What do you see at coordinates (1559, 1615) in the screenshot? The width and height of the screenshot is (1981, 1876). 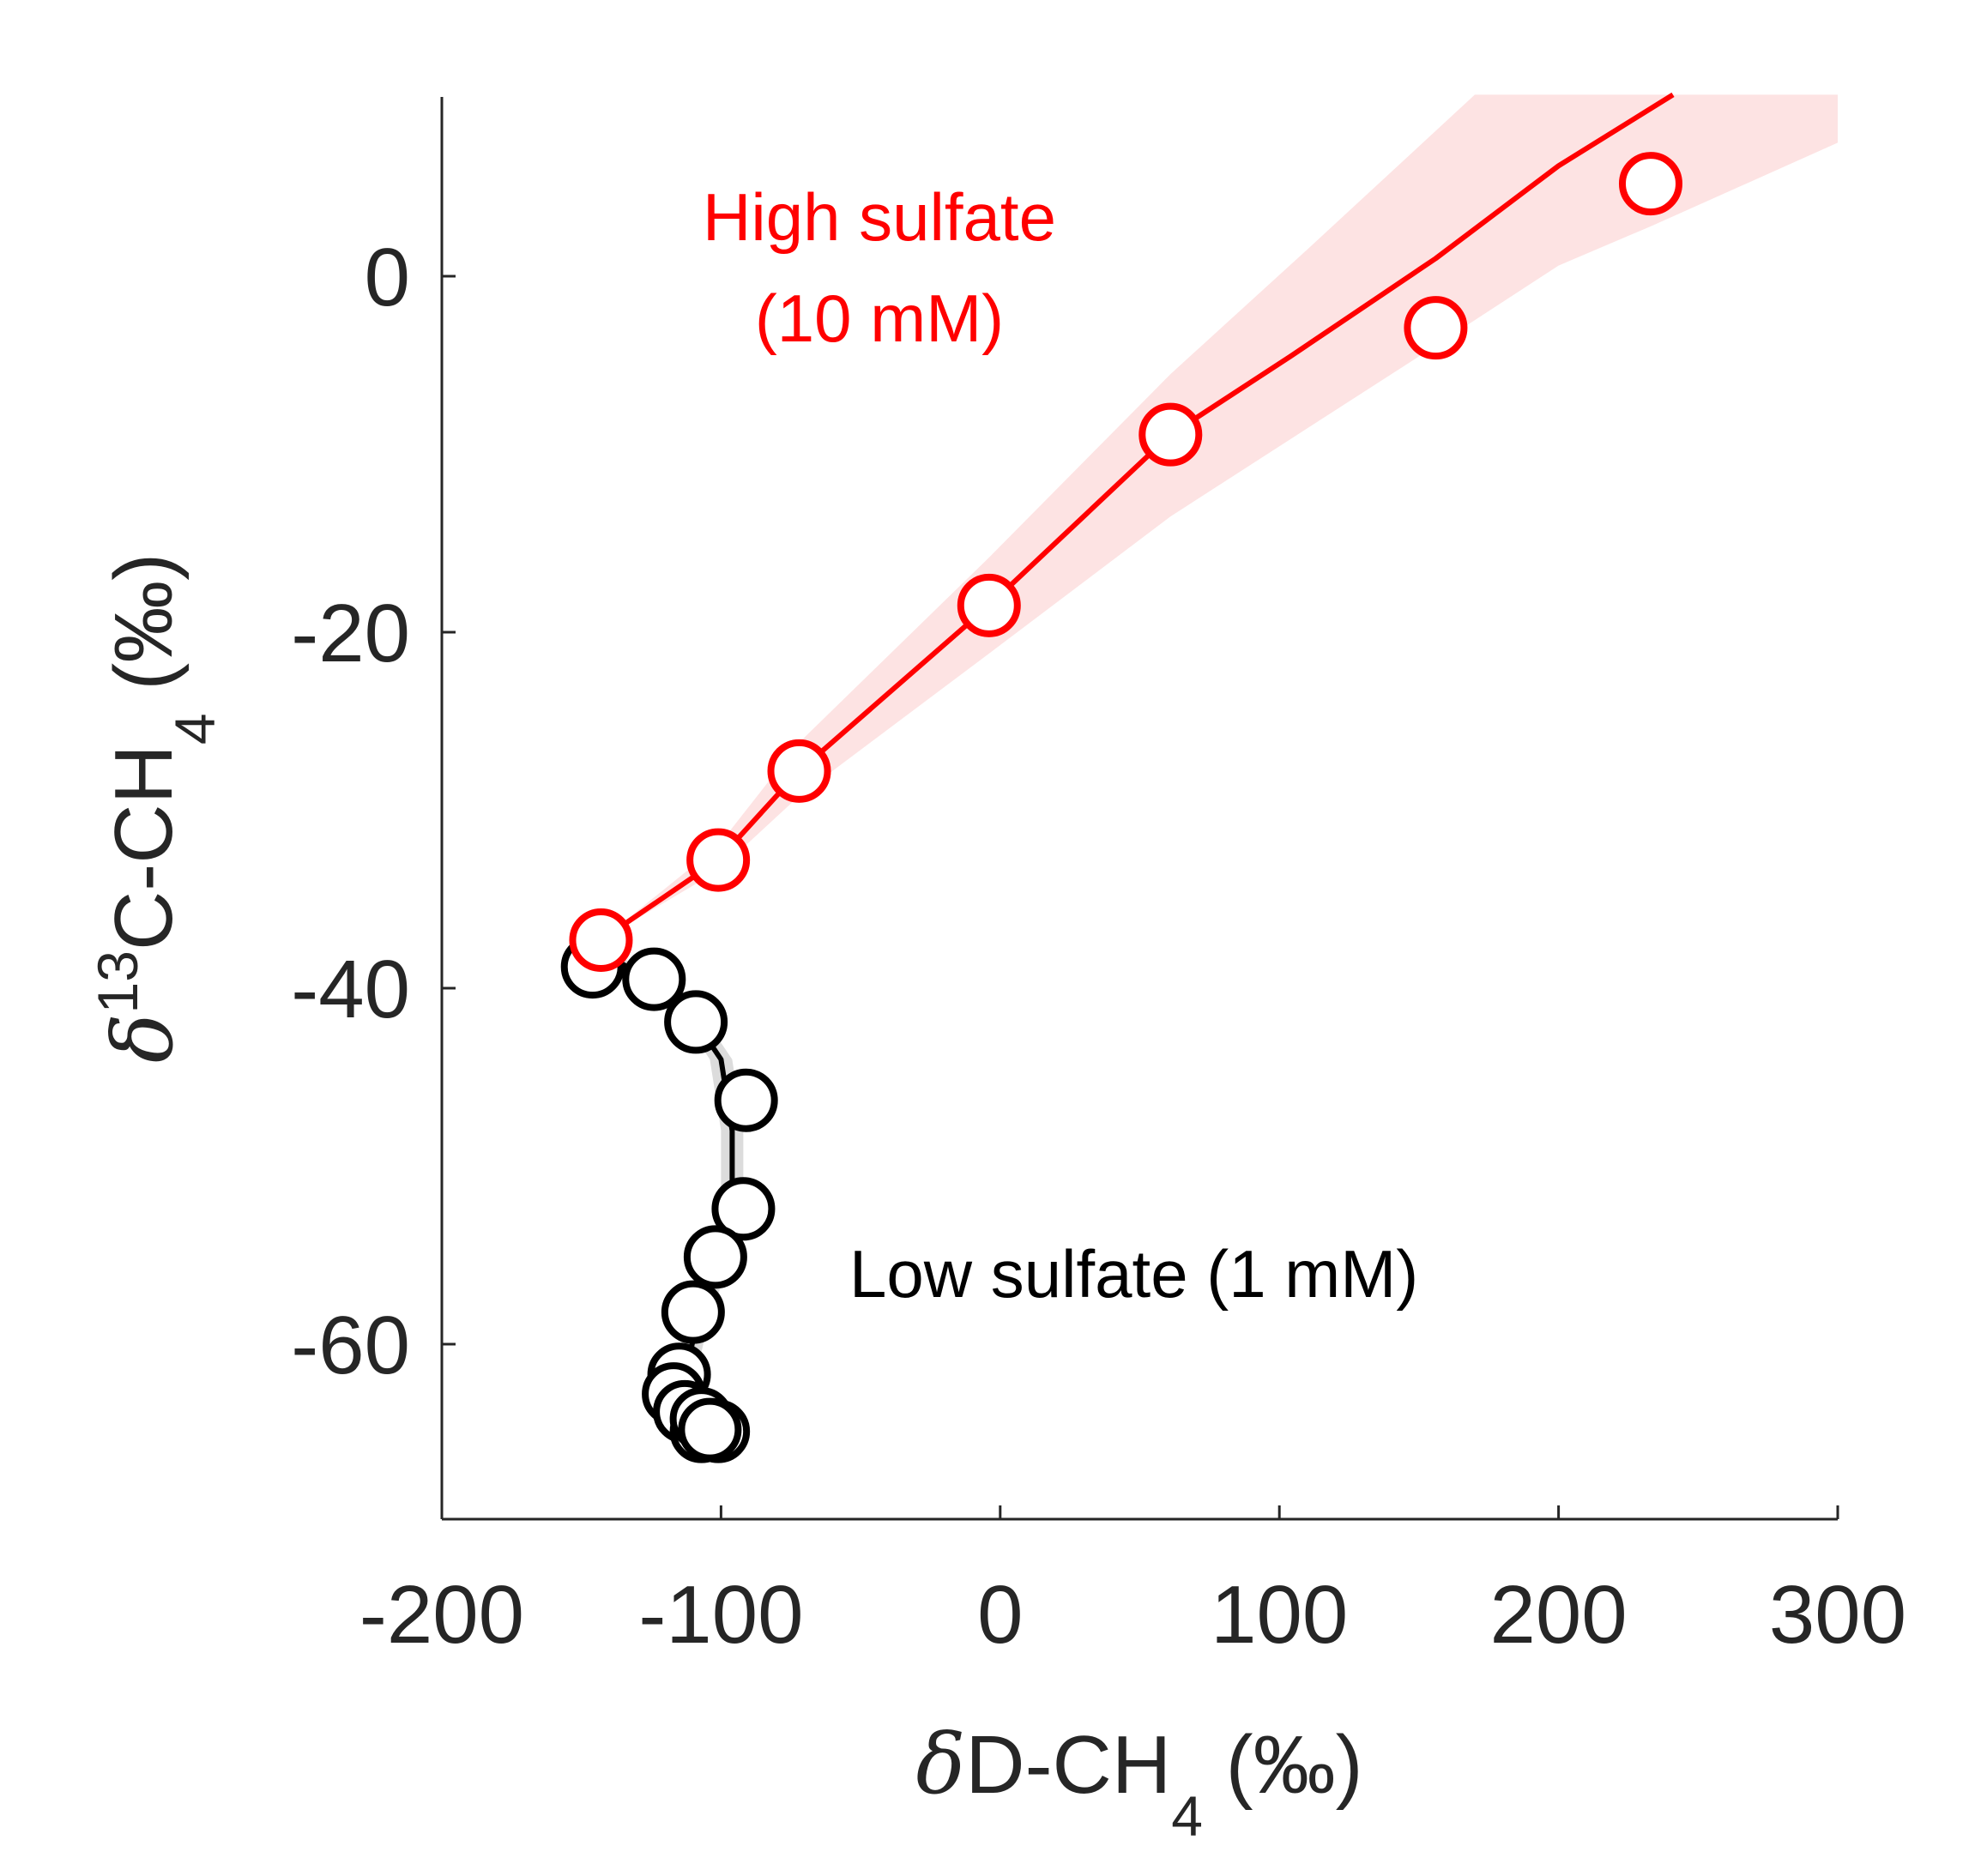 I see `x-tick-label: 200` at bounding box center [1559, 1615].